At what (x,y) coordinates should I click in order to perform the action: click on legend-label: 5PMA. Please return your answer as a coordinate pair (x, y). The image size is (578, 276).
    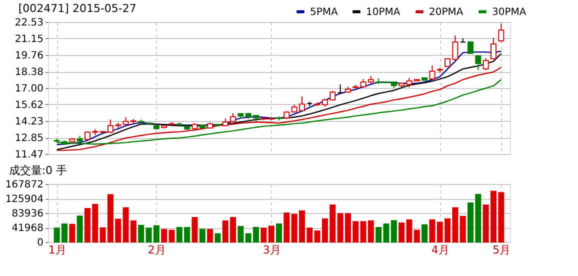
    Looking at the image, I should click on (324, 12).